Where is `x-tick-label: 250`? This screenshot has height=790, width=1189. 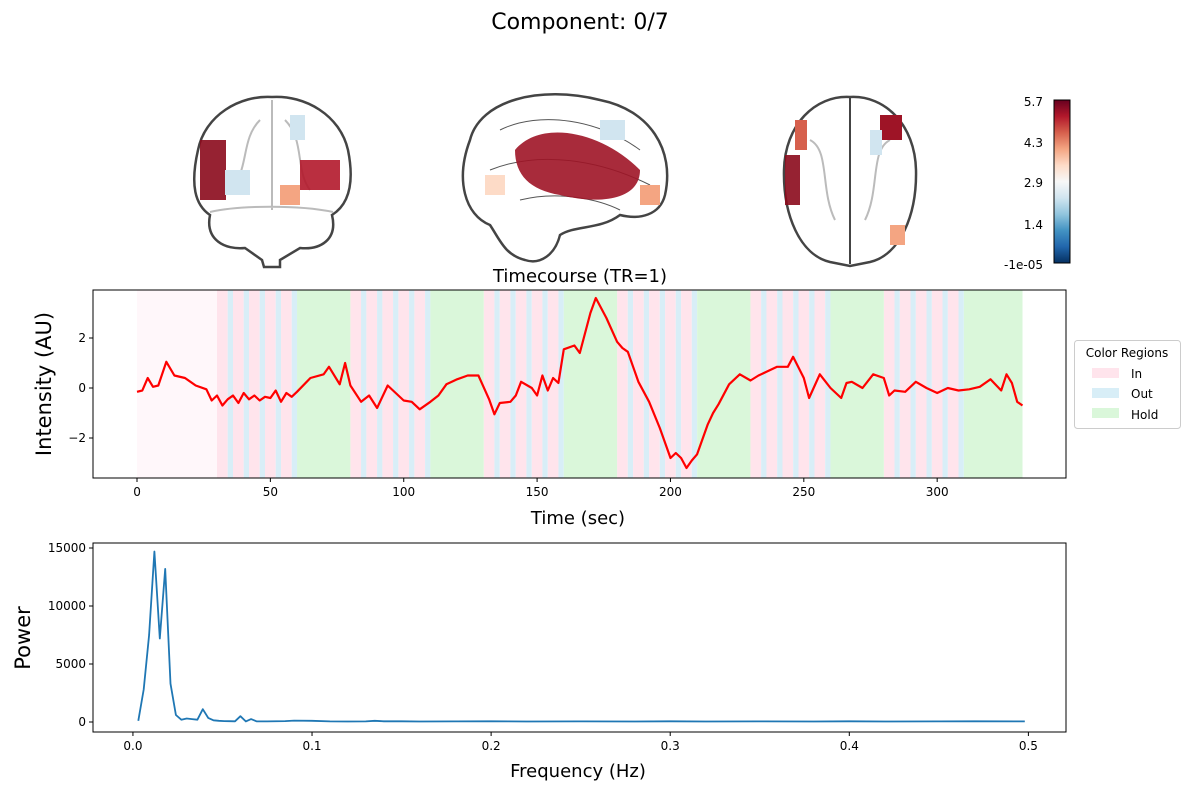 x-tick-label: 250 is located at coordinates (803, 492).